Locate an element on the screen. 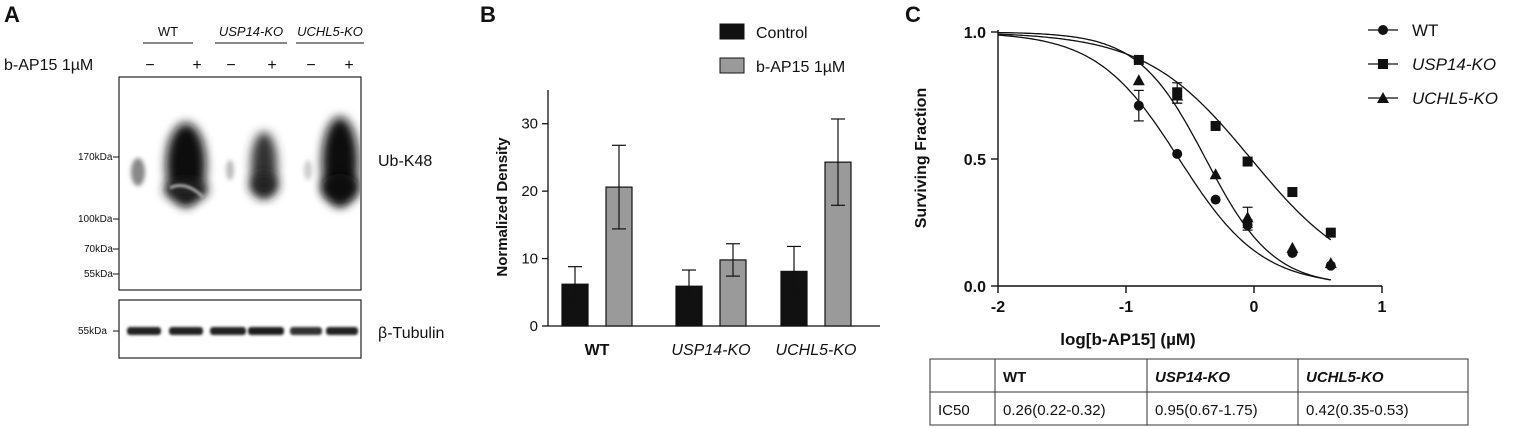  lane-sign-4: + is located at coordinates (271, 65).